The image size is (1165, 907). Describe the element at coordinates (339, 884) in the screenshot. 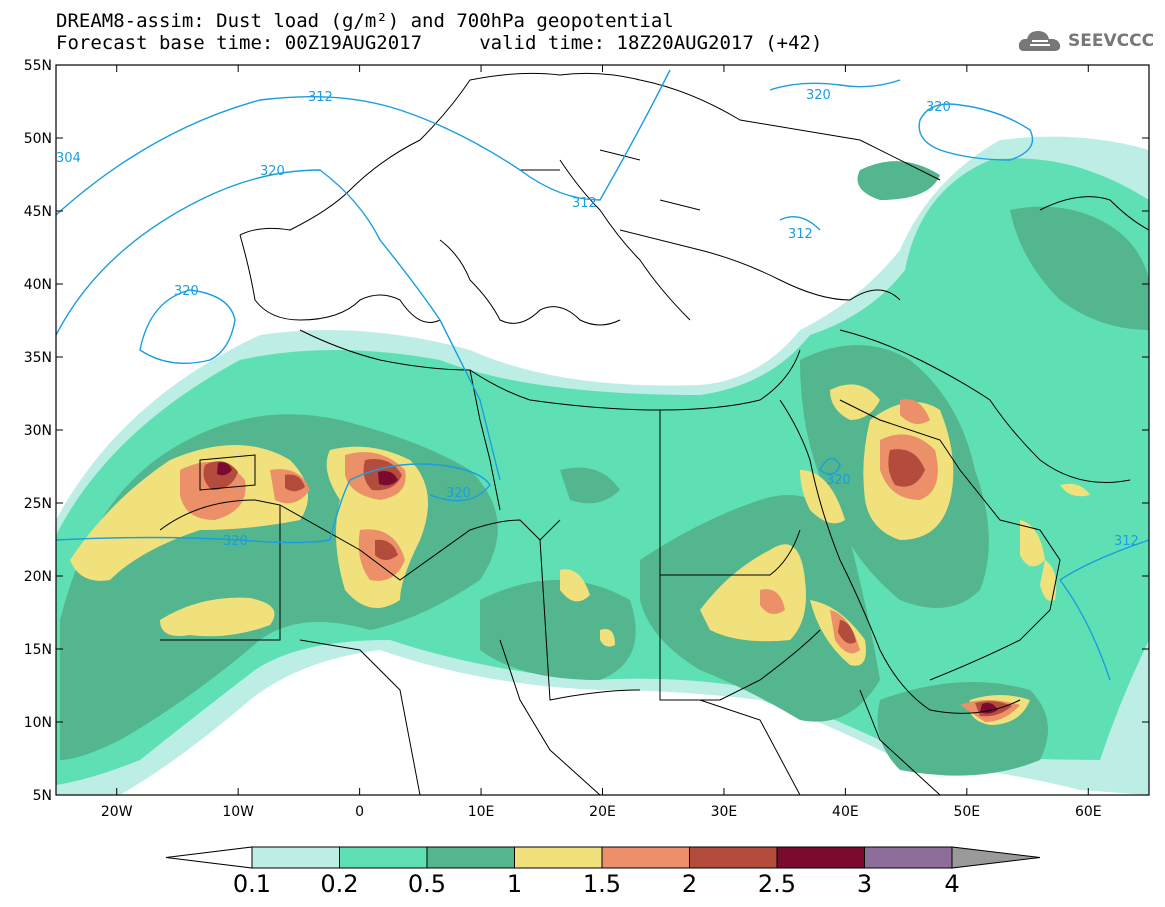

I see `colorbar-label: 0.2` at that location.